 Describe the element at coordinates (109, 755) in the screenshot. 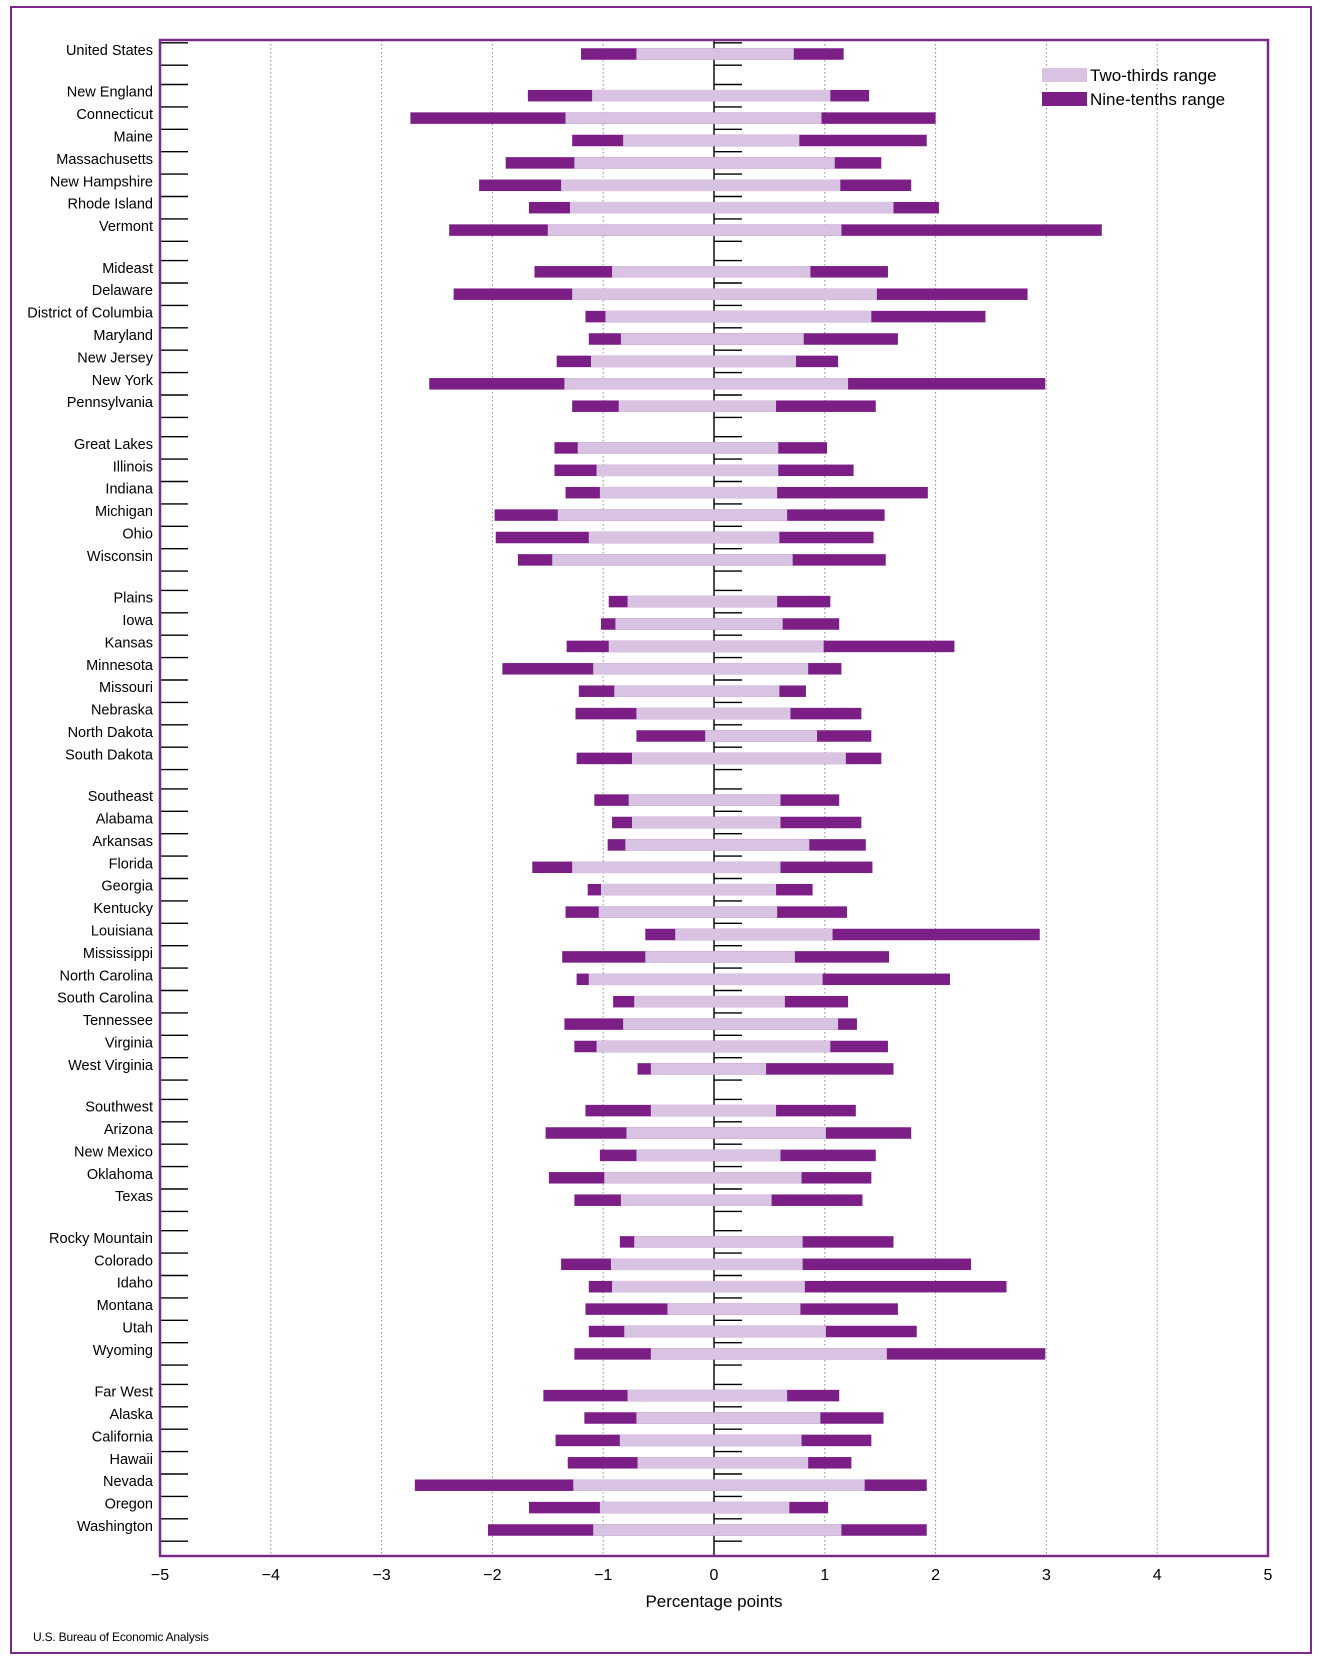

I see `category-label: South Dakota` at that location.